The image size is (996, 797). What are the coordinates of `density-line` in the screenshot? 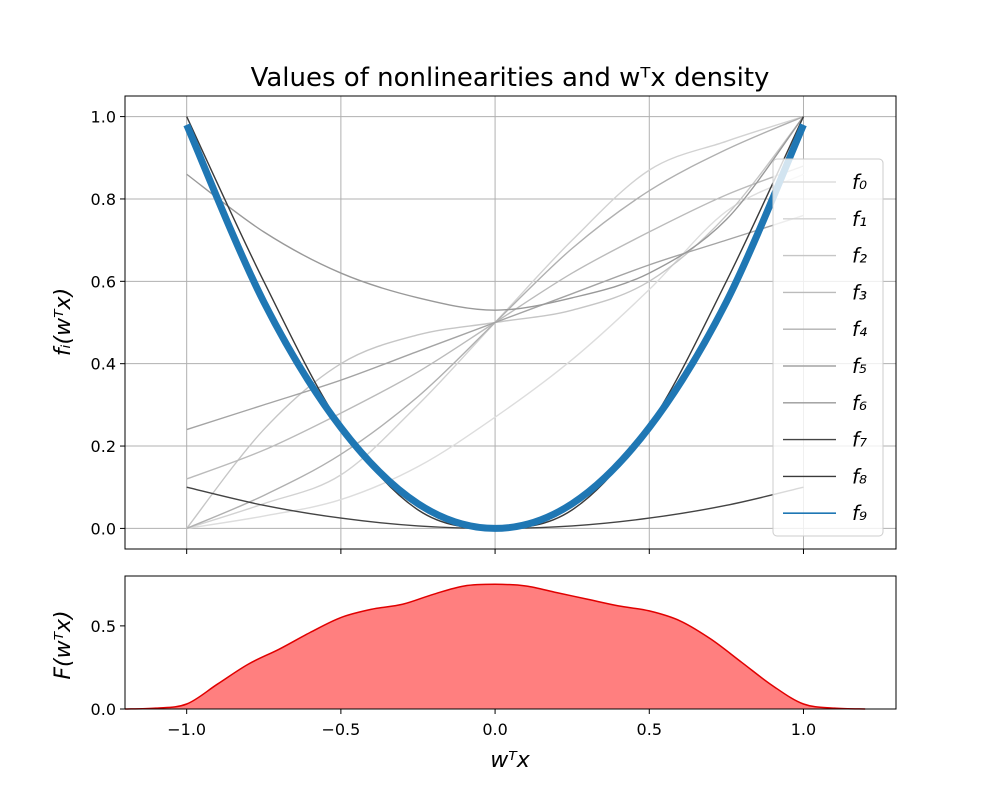 It's located at (495, 646).